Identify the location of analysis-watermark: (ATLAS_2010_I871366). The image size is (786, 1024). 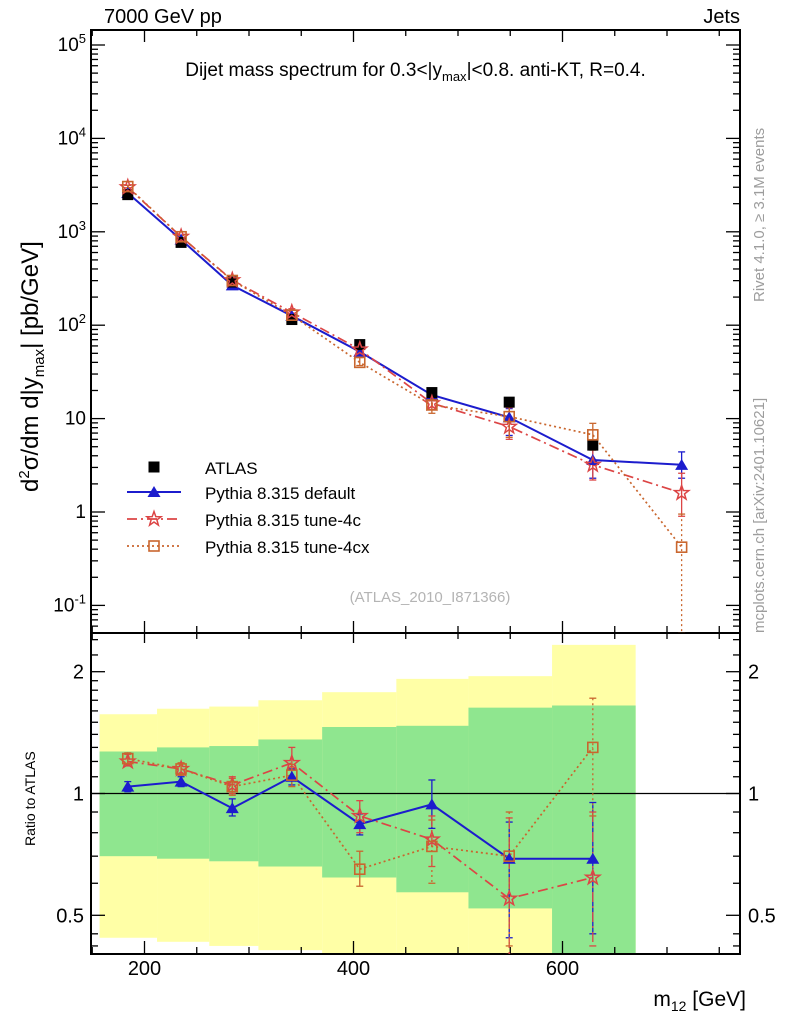
(430, 597).